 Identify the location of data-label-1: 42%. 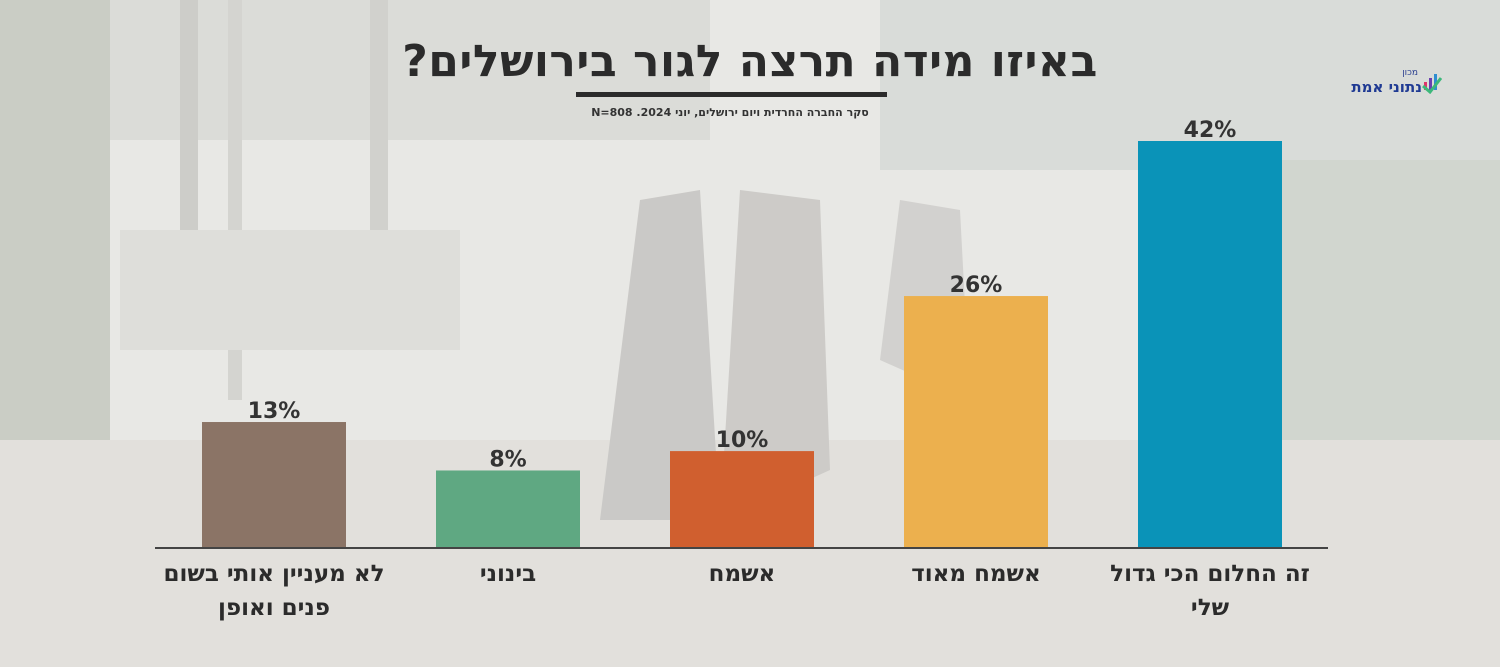
(1210, 130).